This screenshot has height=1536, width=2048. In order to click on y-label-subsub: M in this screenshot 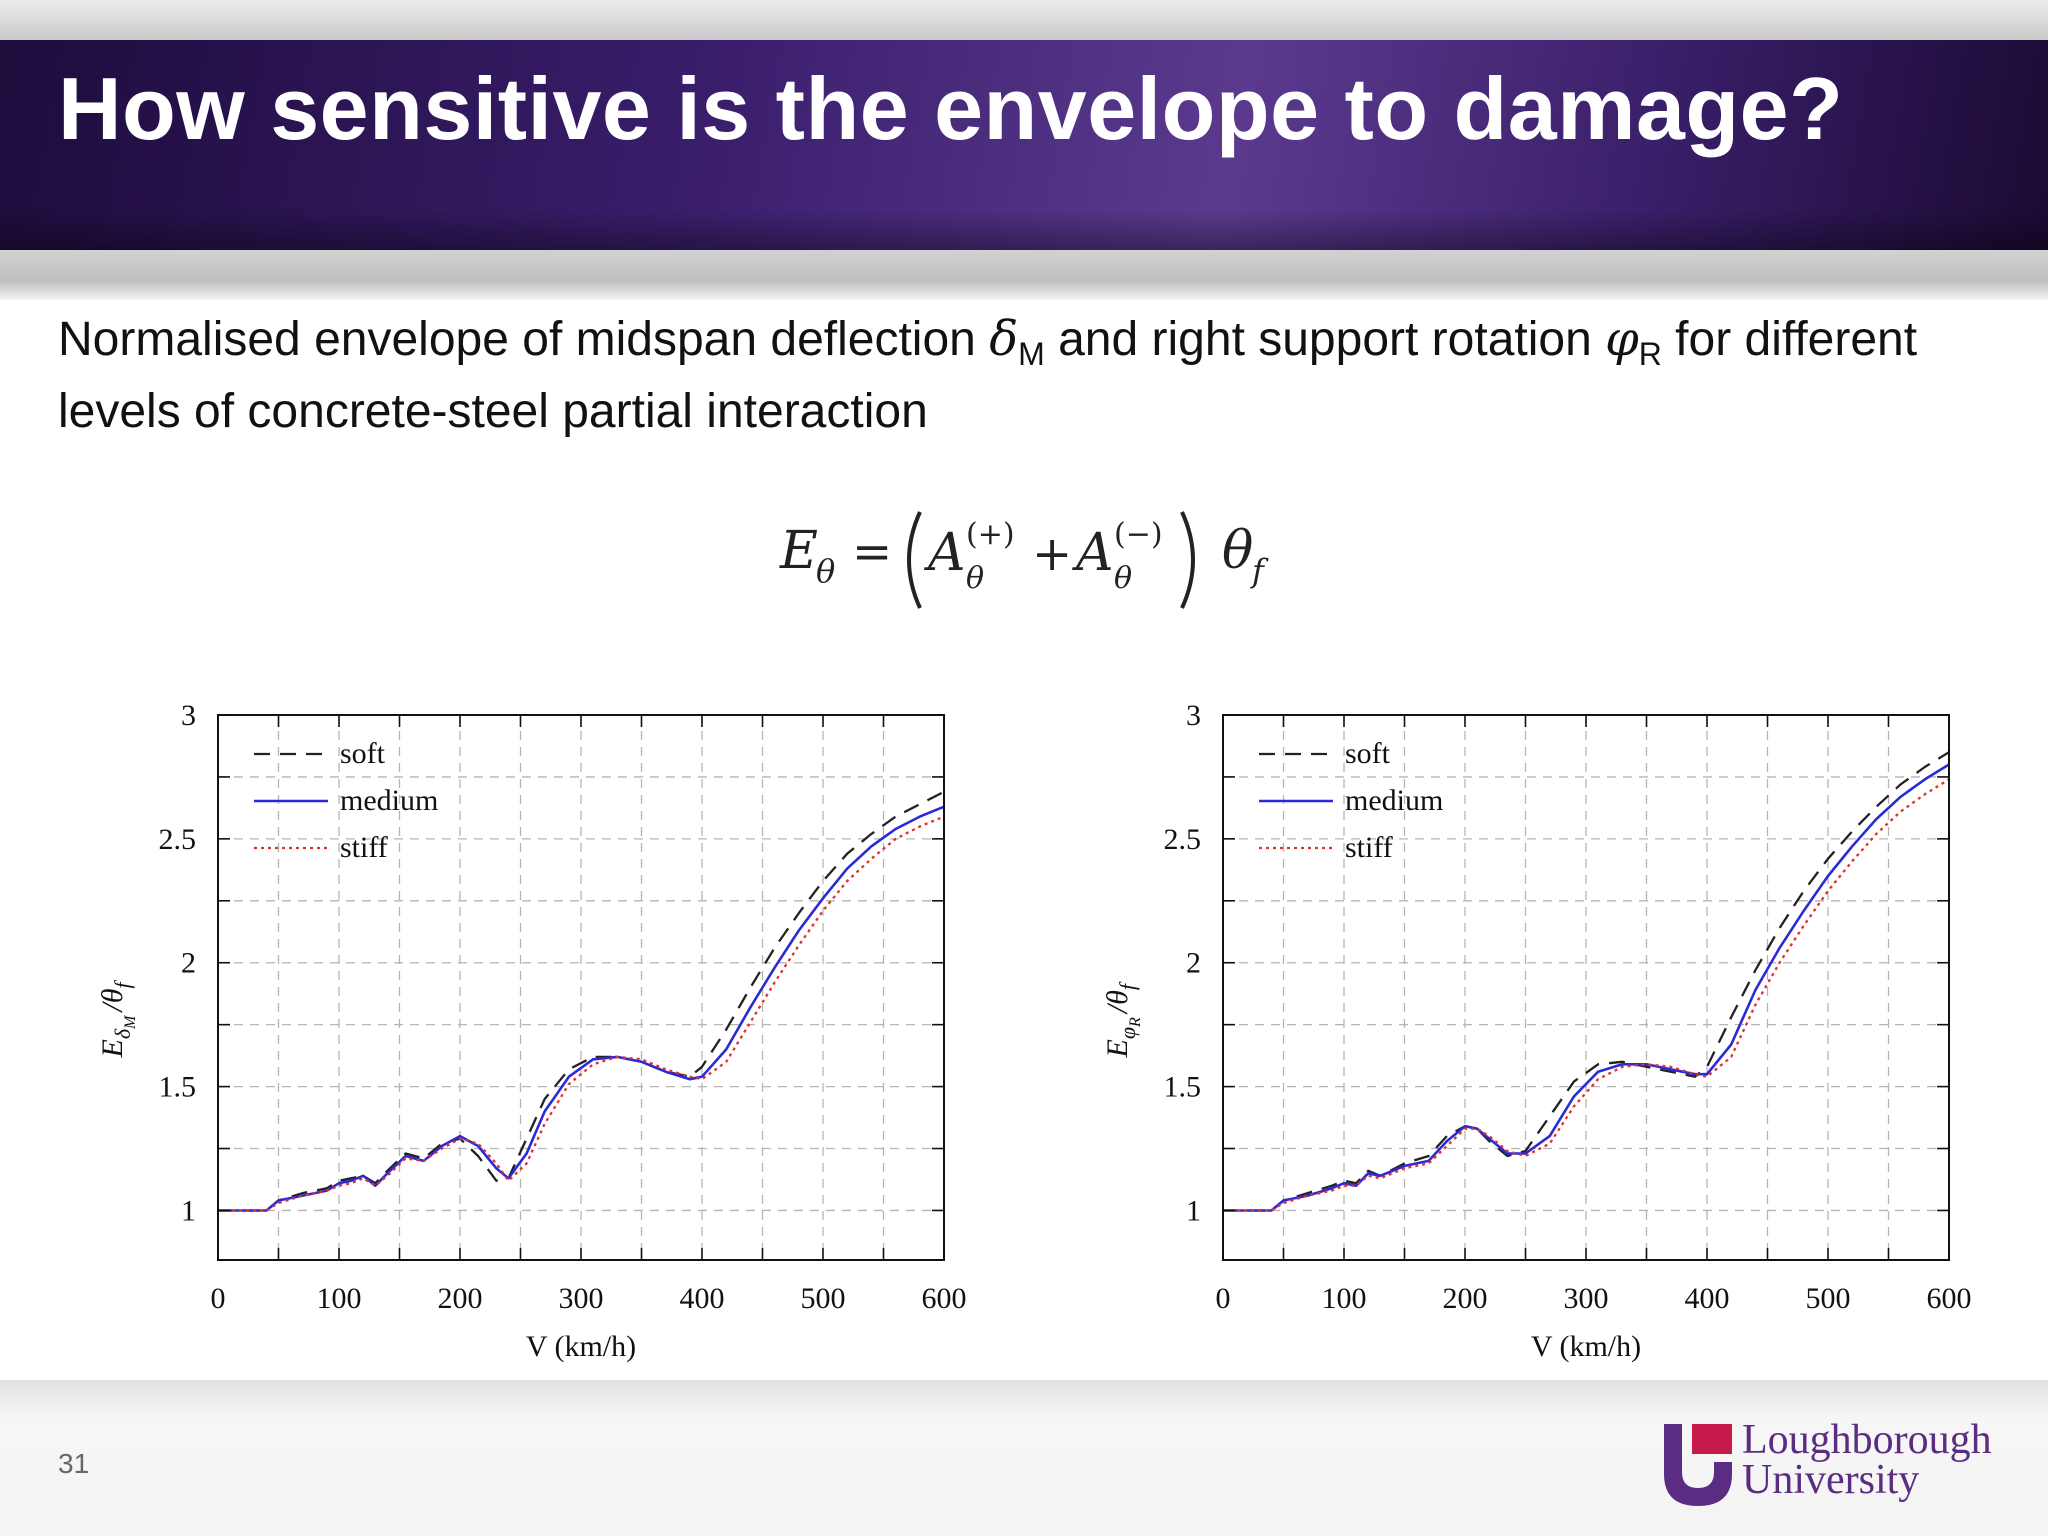, I will do `click(130, 1022)`.